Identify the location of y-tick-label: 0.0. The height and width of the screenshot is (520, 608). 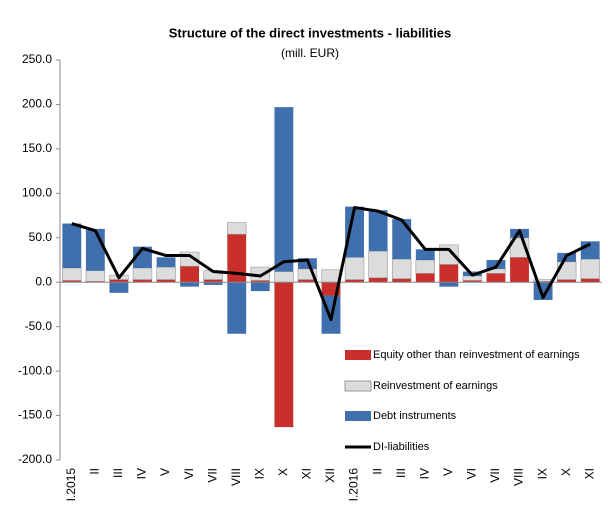
(43, 281).